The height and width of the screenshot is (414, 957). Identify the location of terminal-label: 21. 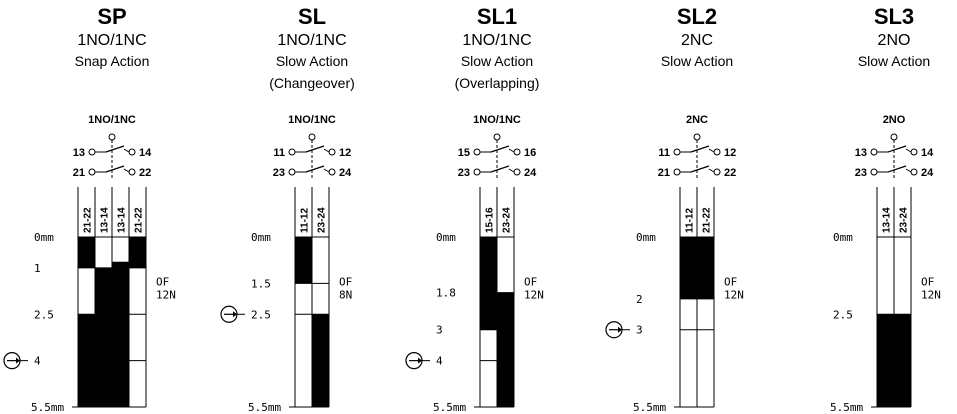
(79, 173).